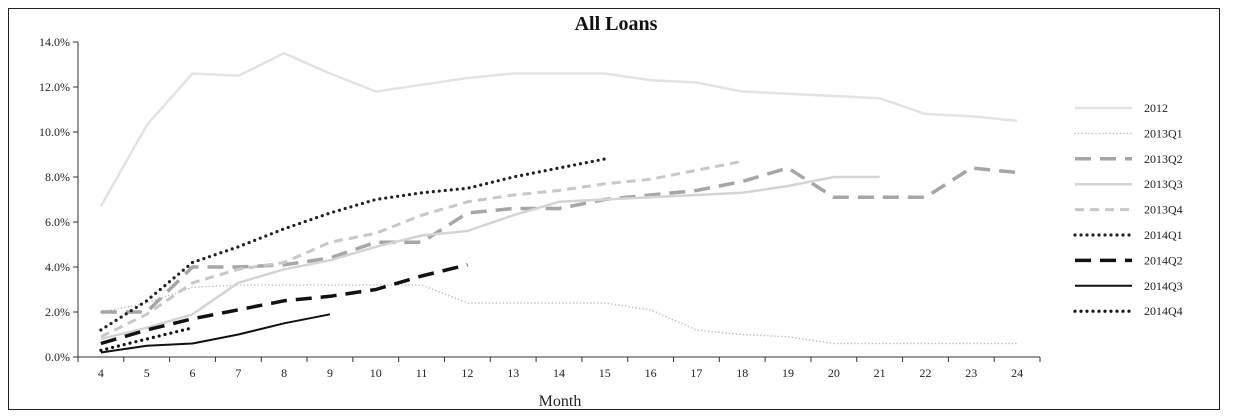  Describe the element at coordinates (422, 373) in the screenshot. I see `x-tick-label: 11` at that location.